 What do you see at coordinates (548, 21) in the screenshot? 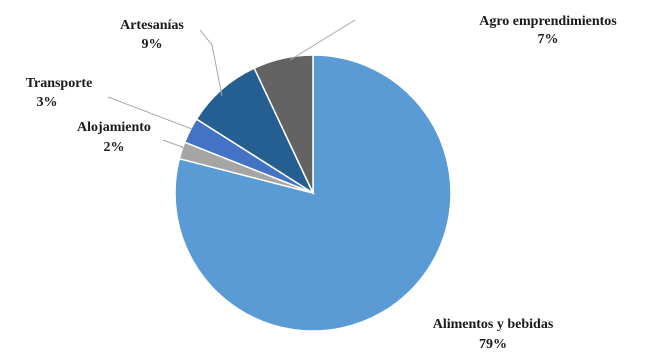
I see `slice-label-agro-name: Agro emprendimientos` at bounding box center [548, 21].